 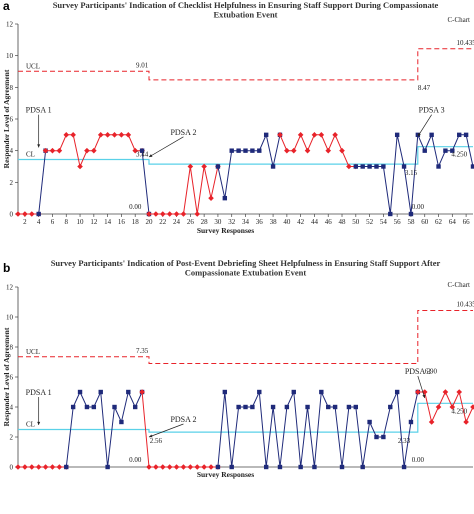 I want to click on panel-label: a, so click(x=6, y=6).